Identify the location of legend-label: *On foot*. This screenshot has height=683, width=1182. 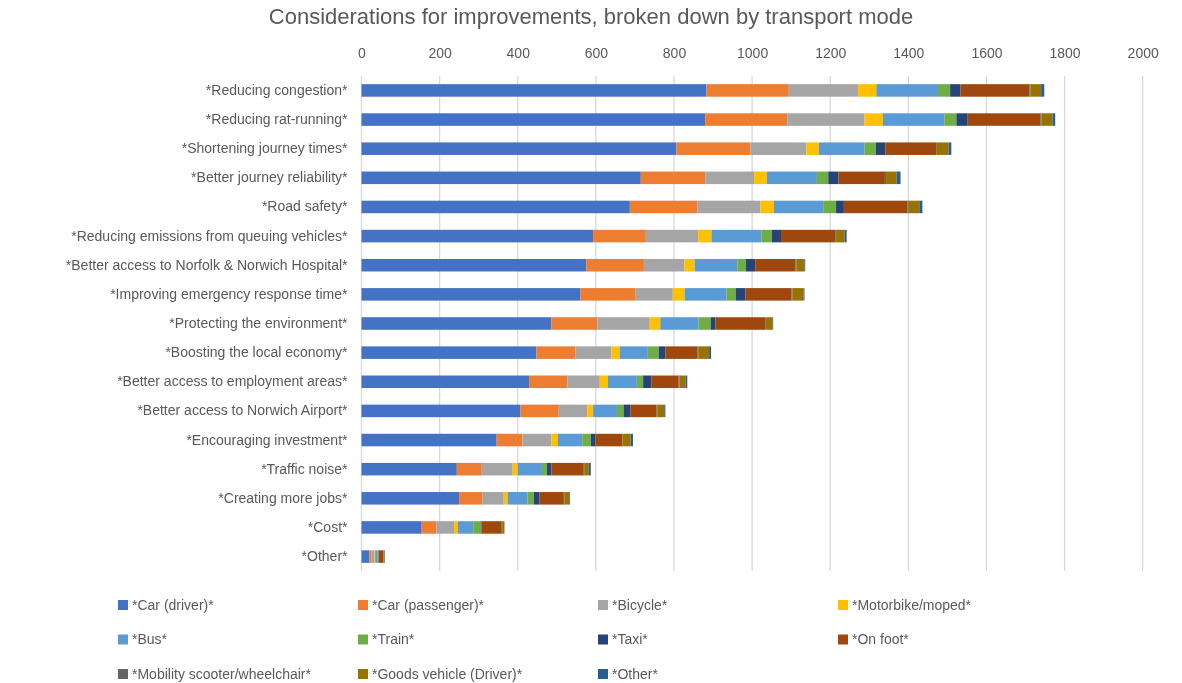
(881, 639).